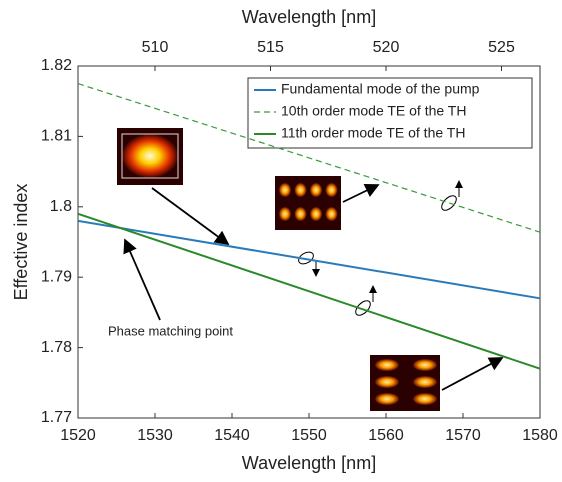 This screenshot has height=482, width=562. Describe the element at coordinates (155, 47) in the screenshot. I see `x2-tick-label: 510` at that location.